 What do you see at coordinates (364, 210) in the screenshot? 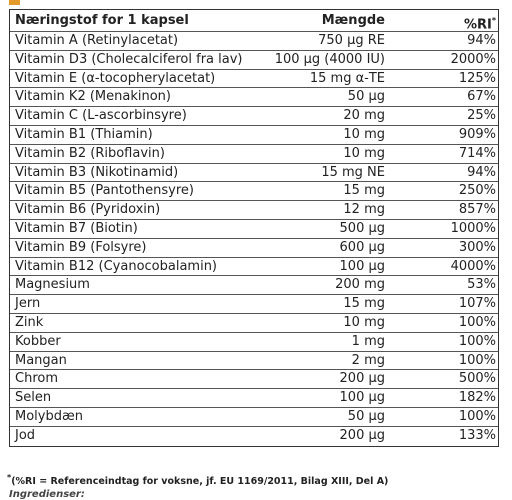
I see `table-cell: 12 mg` at bounding box center [364, 210].